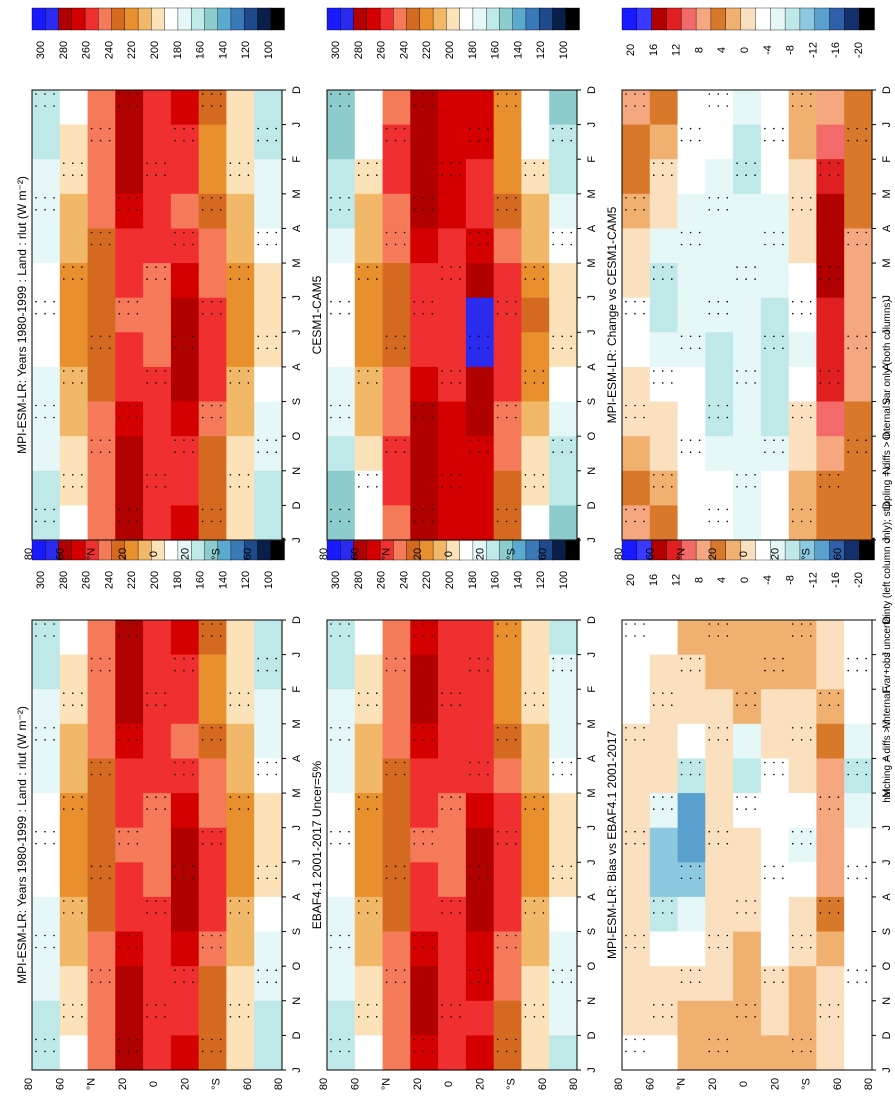 Image resolution: width=895 pixels, height=1102 pixels. I want to click on colorbar-tick-label: -8, so click(791, 580).